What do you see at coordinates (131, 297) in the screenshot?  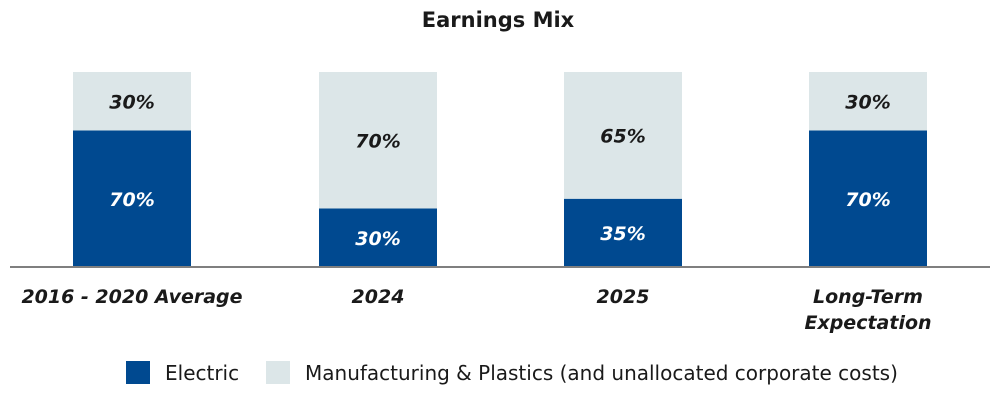 I see `category-label: 2016 - 2020 Average` at bounding box center [131, 297].